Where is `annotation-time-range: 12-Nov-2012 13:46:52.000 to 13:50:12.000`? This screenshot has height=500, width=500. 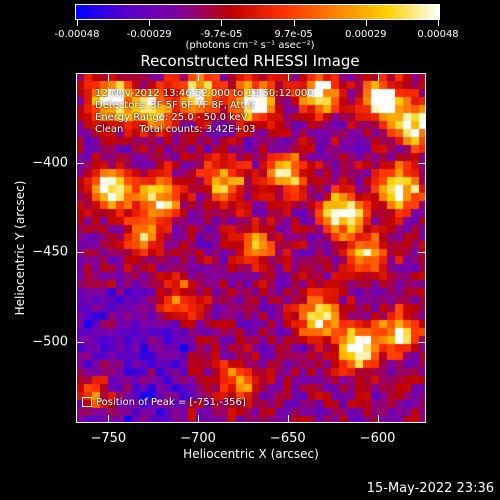
annotation-time-range: 12-Nov-2012 13:46:52.000 to 13:50:12.000 is located at coordinates (204, 93).